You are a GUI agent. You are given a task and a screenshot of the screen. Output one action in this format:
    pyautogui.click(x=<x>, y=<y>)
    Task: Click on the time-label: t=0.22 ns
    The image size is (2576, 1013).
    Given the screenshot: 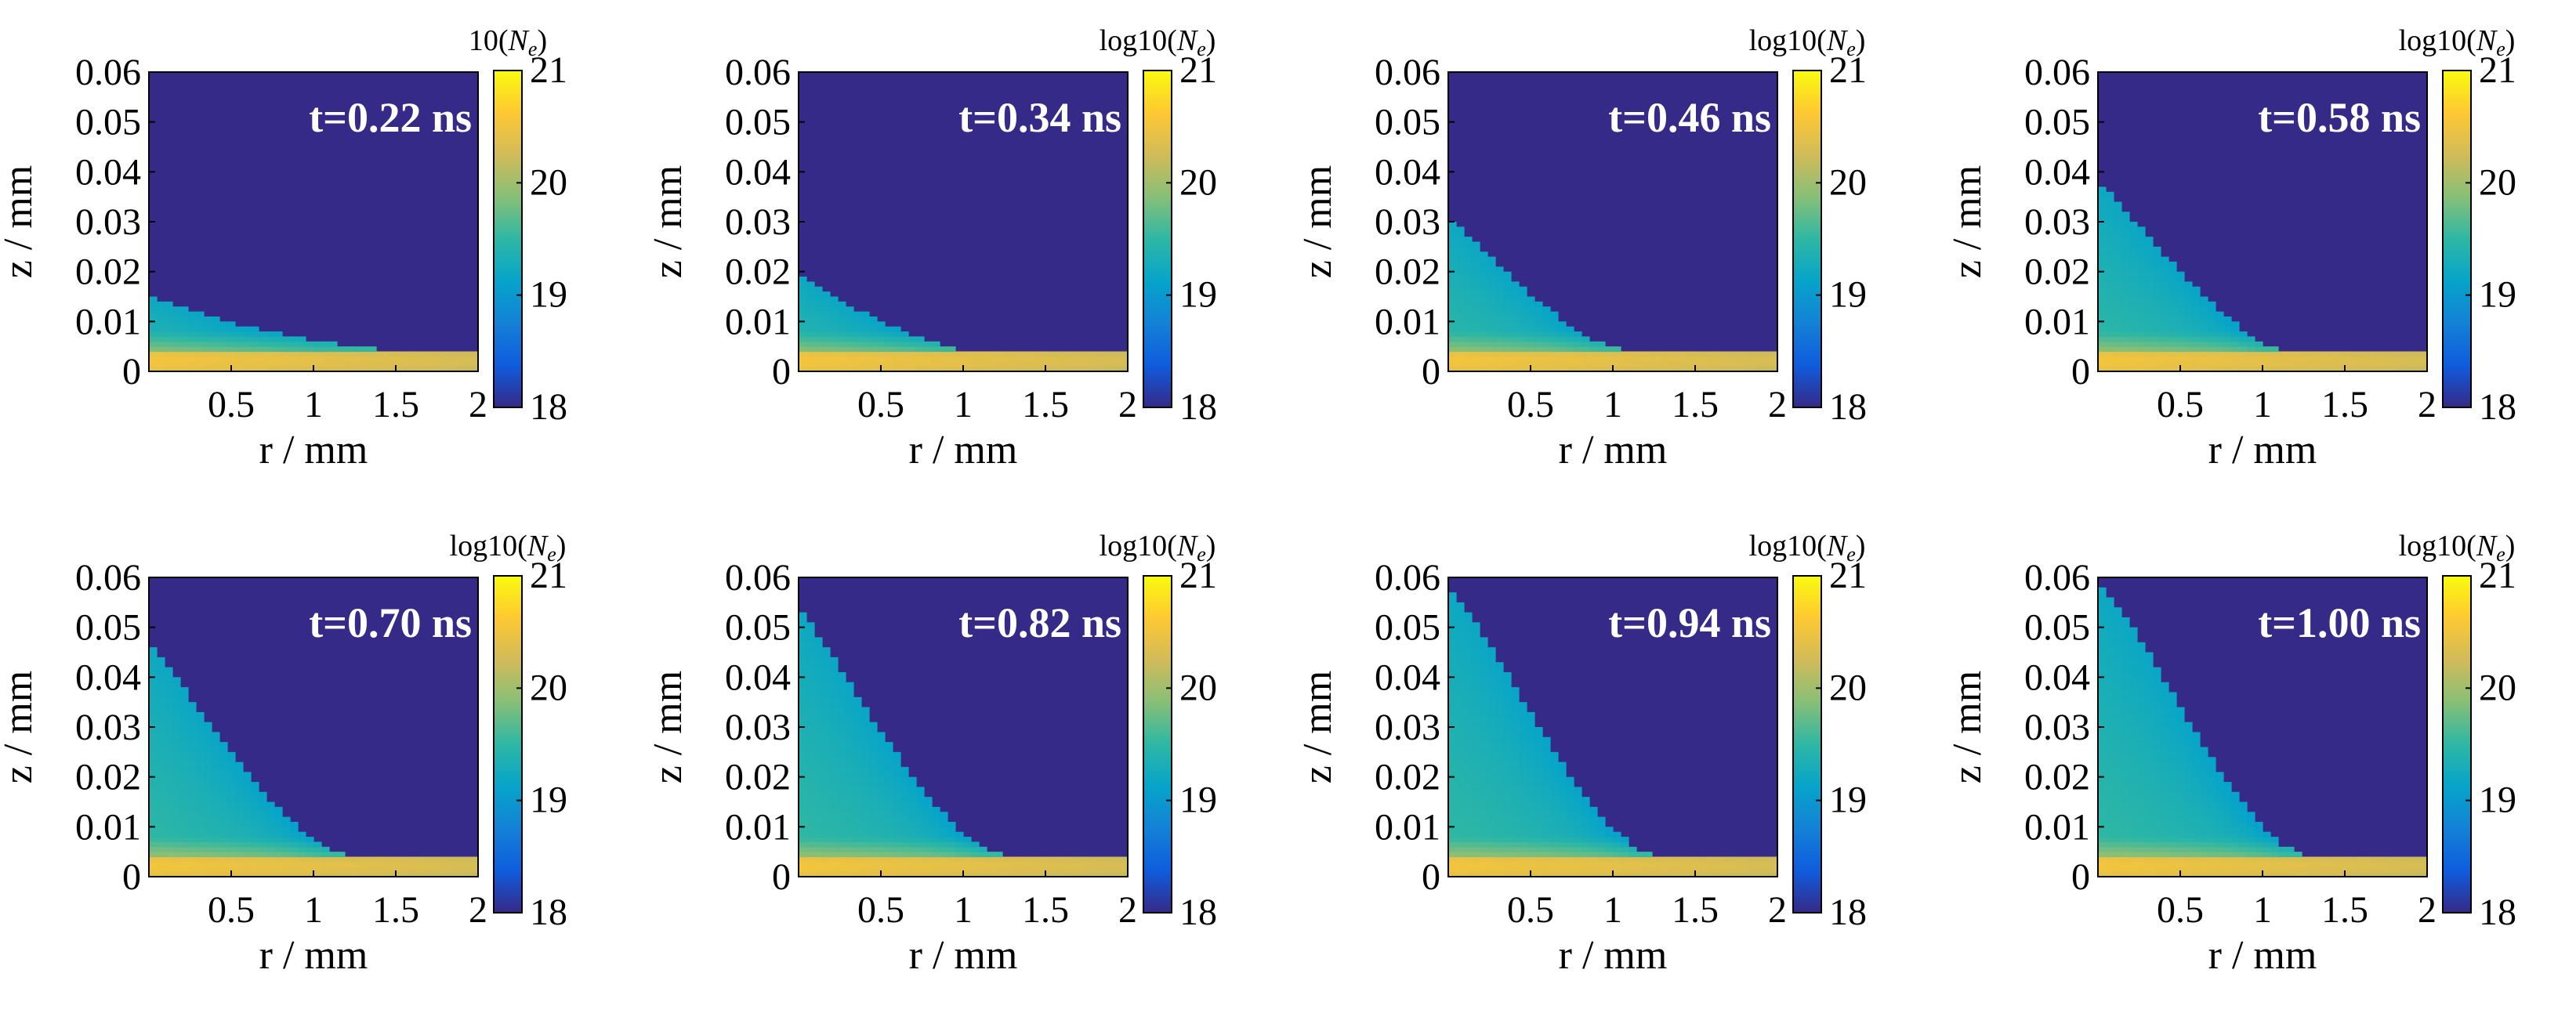 What is the action you would take?
    pyautogui.click(x=390, y=117)
    